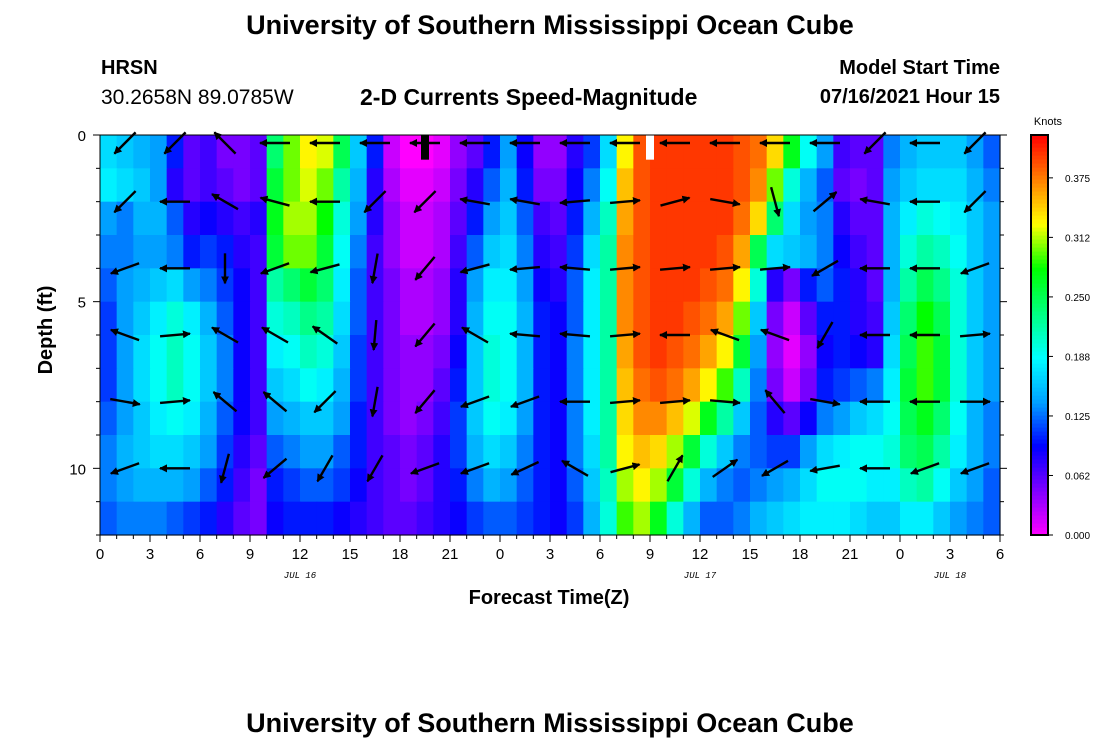 The height and width of the screenshot is (750, 1100). Describe the element at coordinates (950, 554) in the screenshot. I see `x-tick-label: 3` at that location.